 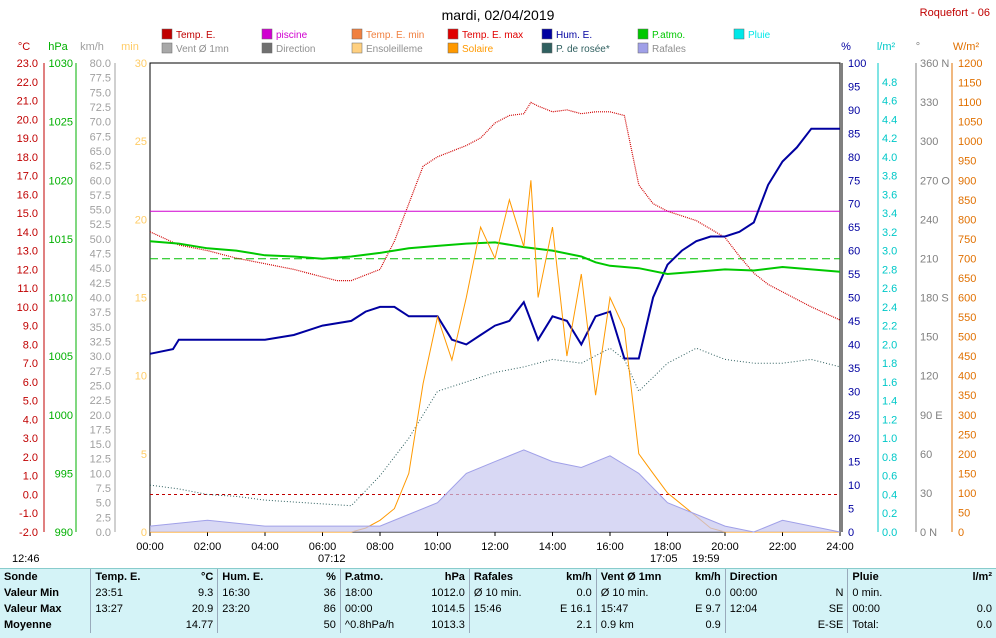 I want to click on legend-label-5: P.atmo., so click(x=668, y=35).